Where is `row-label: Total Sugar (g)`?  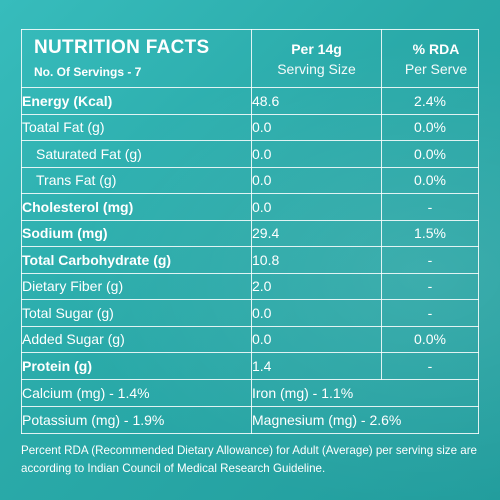
row-label: Total Sugar (g) is located at coordinates (136, 313).